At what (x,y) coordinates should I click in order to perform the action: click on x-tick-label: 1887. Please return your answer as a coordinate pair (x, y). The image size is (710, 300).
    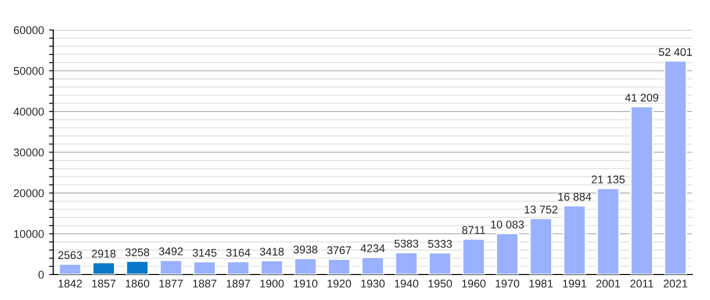
    Looking at the image, I should click on (204, 284).